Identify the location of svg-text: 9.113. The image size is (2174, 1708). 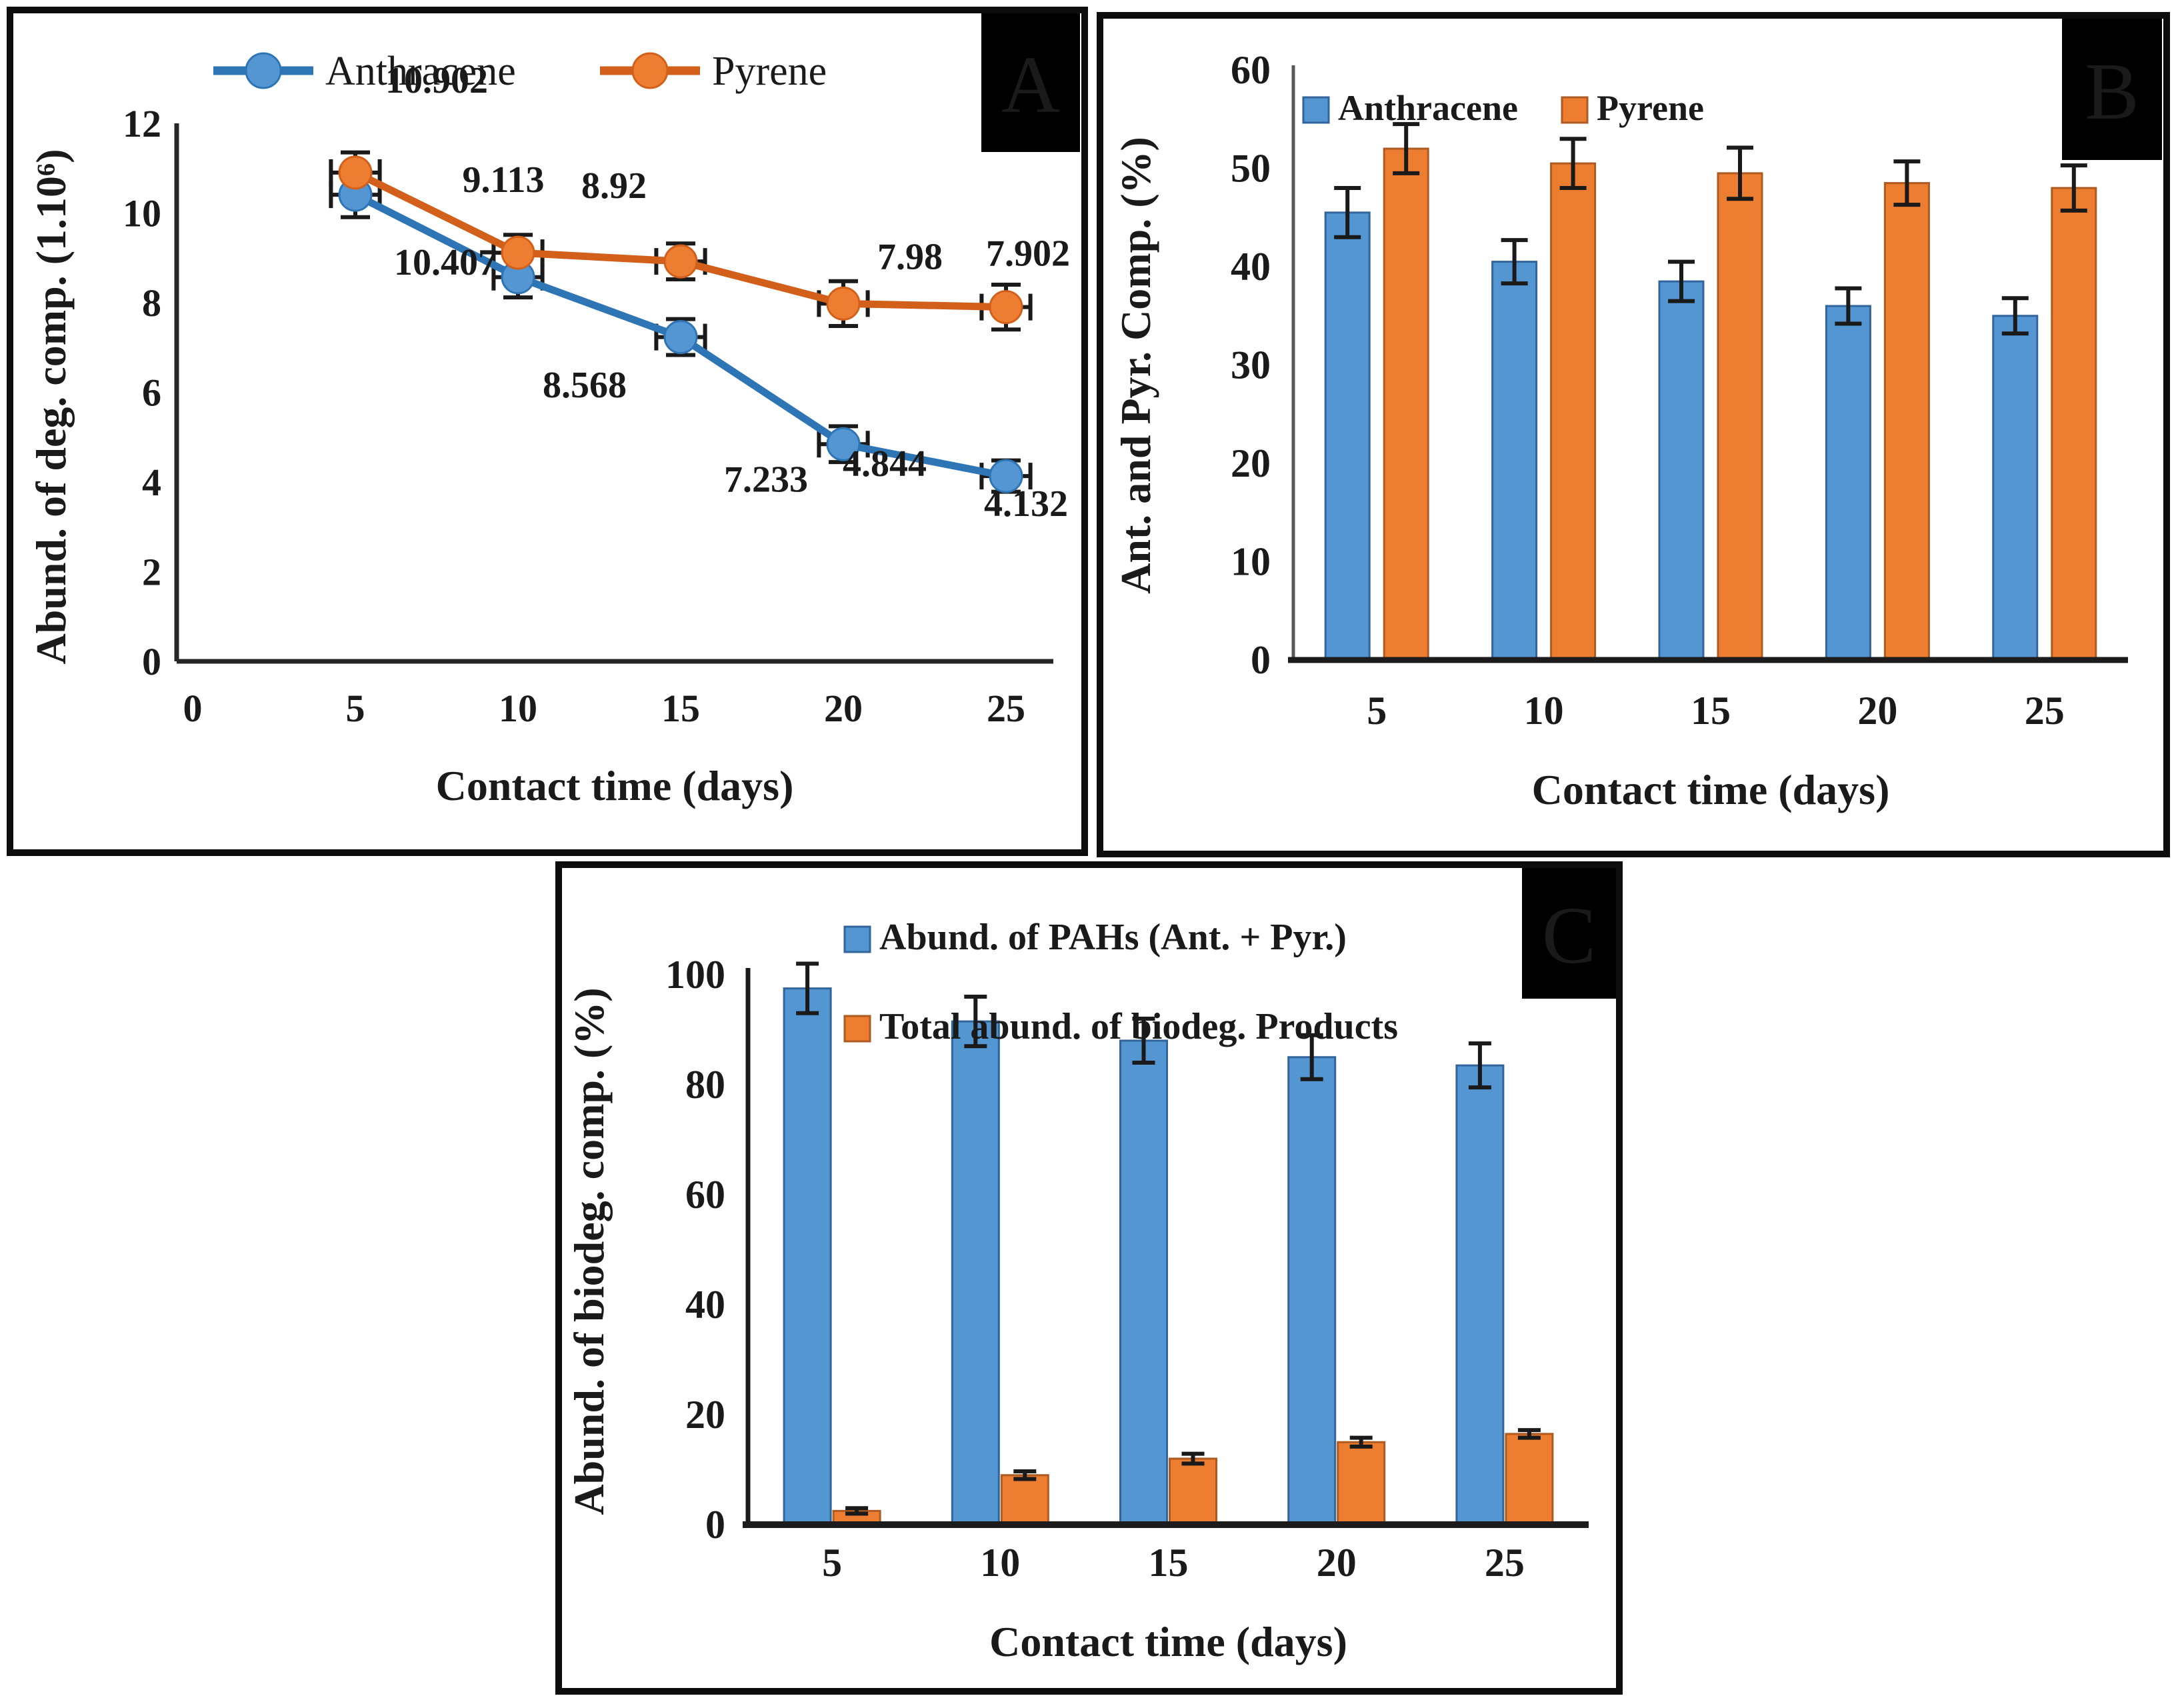
(504, 180).